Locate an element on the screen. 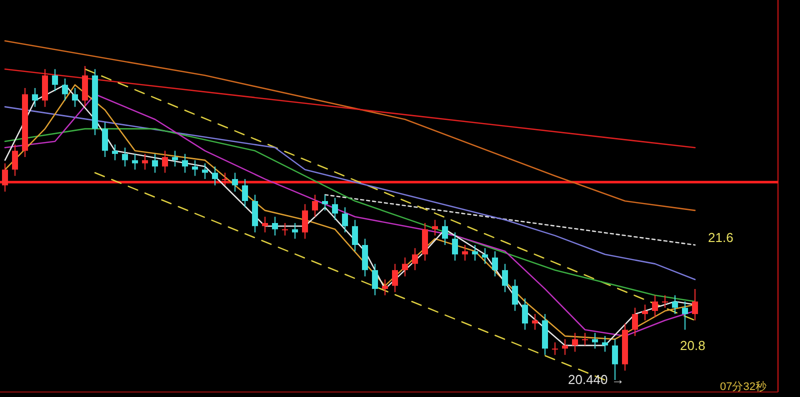  text: 07分32秒 is located at coordinates (743, 387).